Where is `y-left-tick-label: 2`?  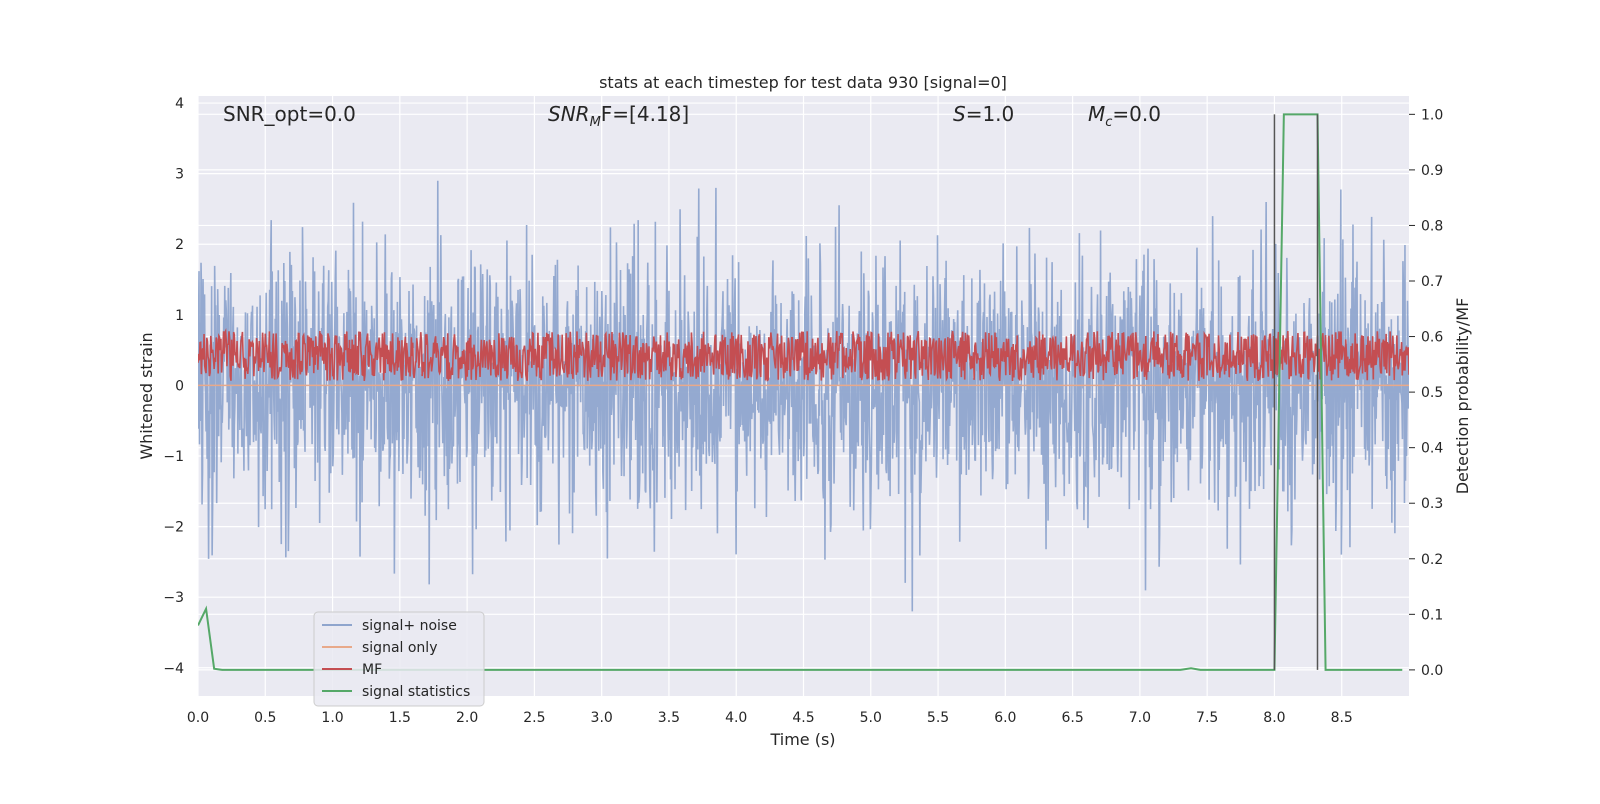 y-left-tick-label: 2 is located at coordinates (179, 245).